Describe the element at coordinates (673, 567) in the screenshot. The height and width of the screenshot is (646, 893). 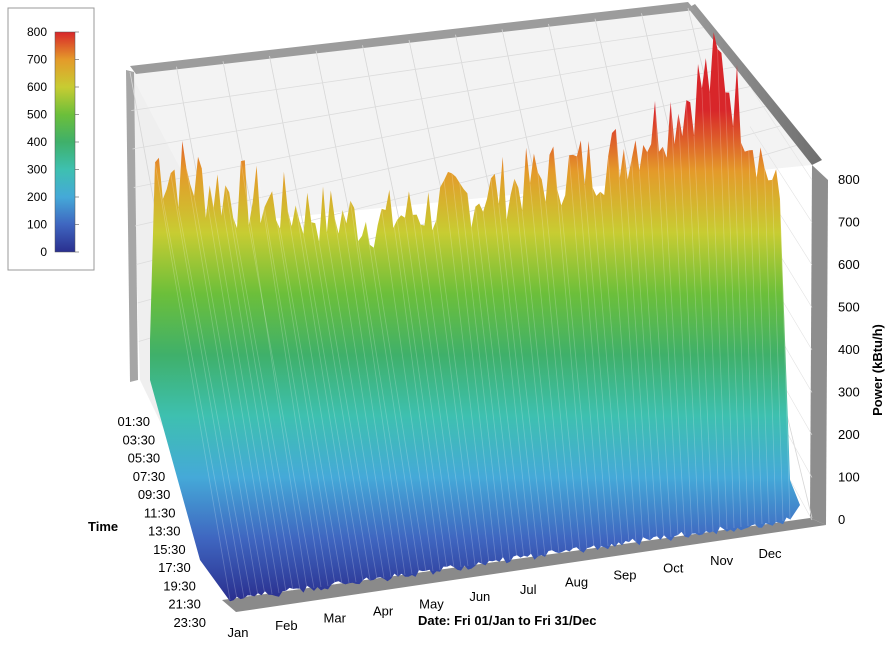
I see `date-tick-label: Oct` at that location.